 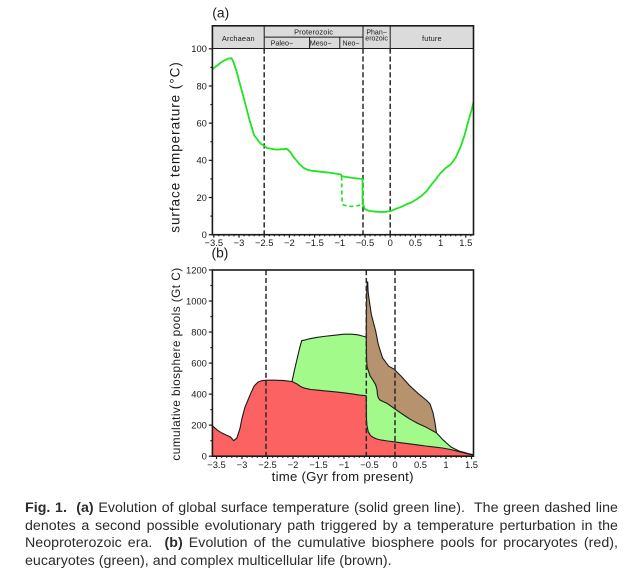 I want to click on svg-text:cumulative biosphere pools (Gt: cumulative biosphere pools (Gt C), so click(x=176, y=363).